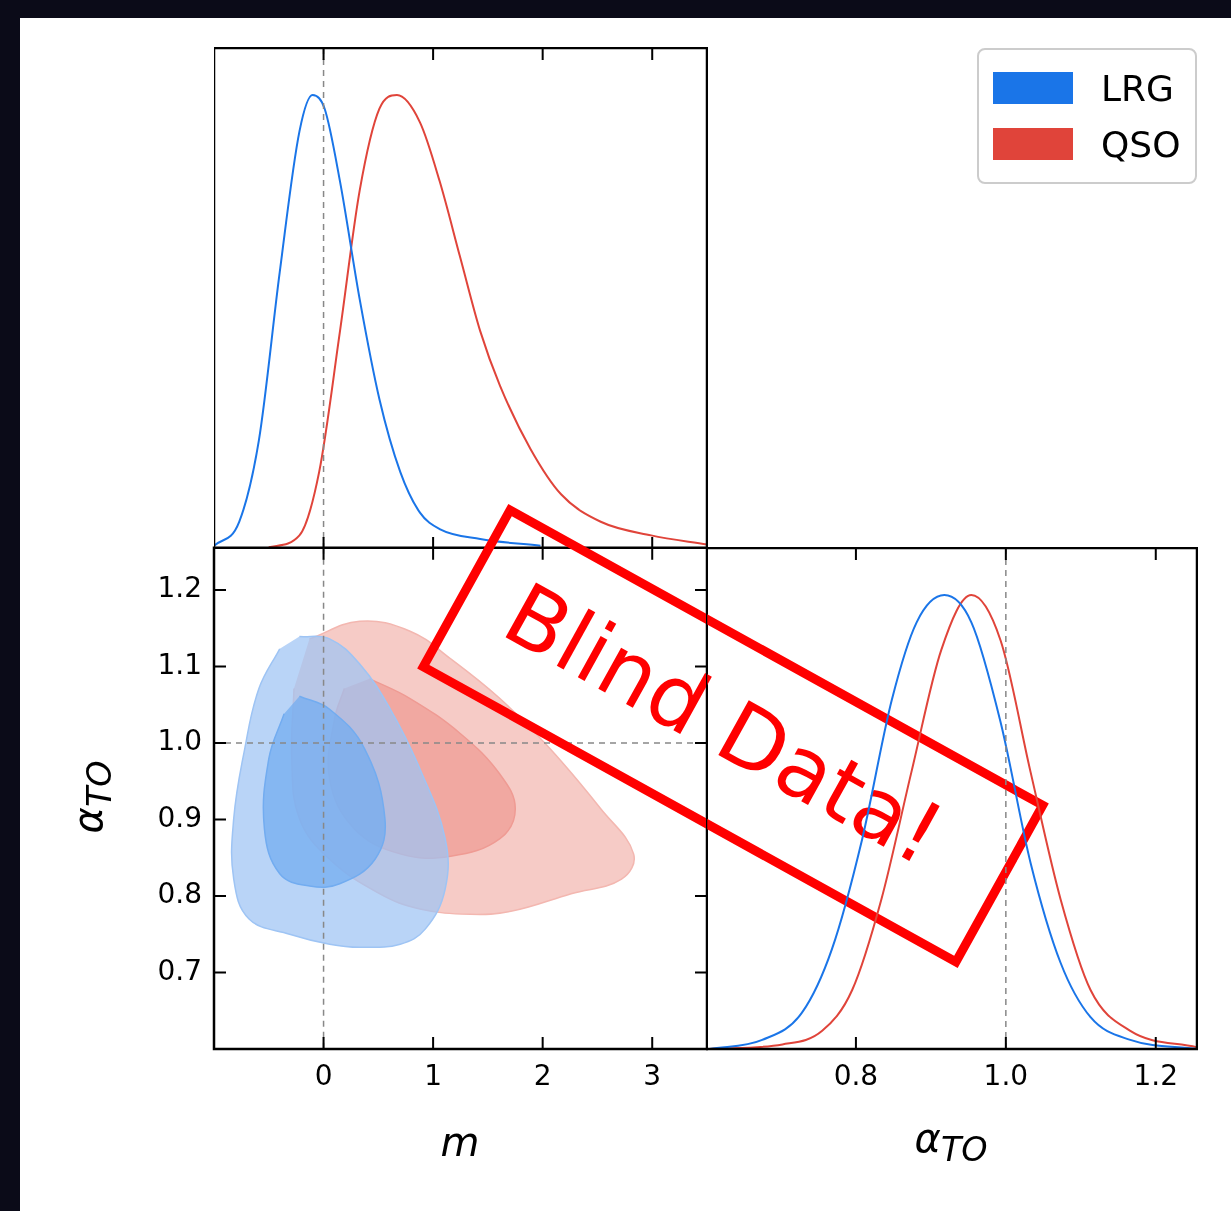 This screenshot has width=1231, height=1211. Describe the element at coordinates (179, 588) in the screenshot. I see `y-tick-label: 1.2` at that location.